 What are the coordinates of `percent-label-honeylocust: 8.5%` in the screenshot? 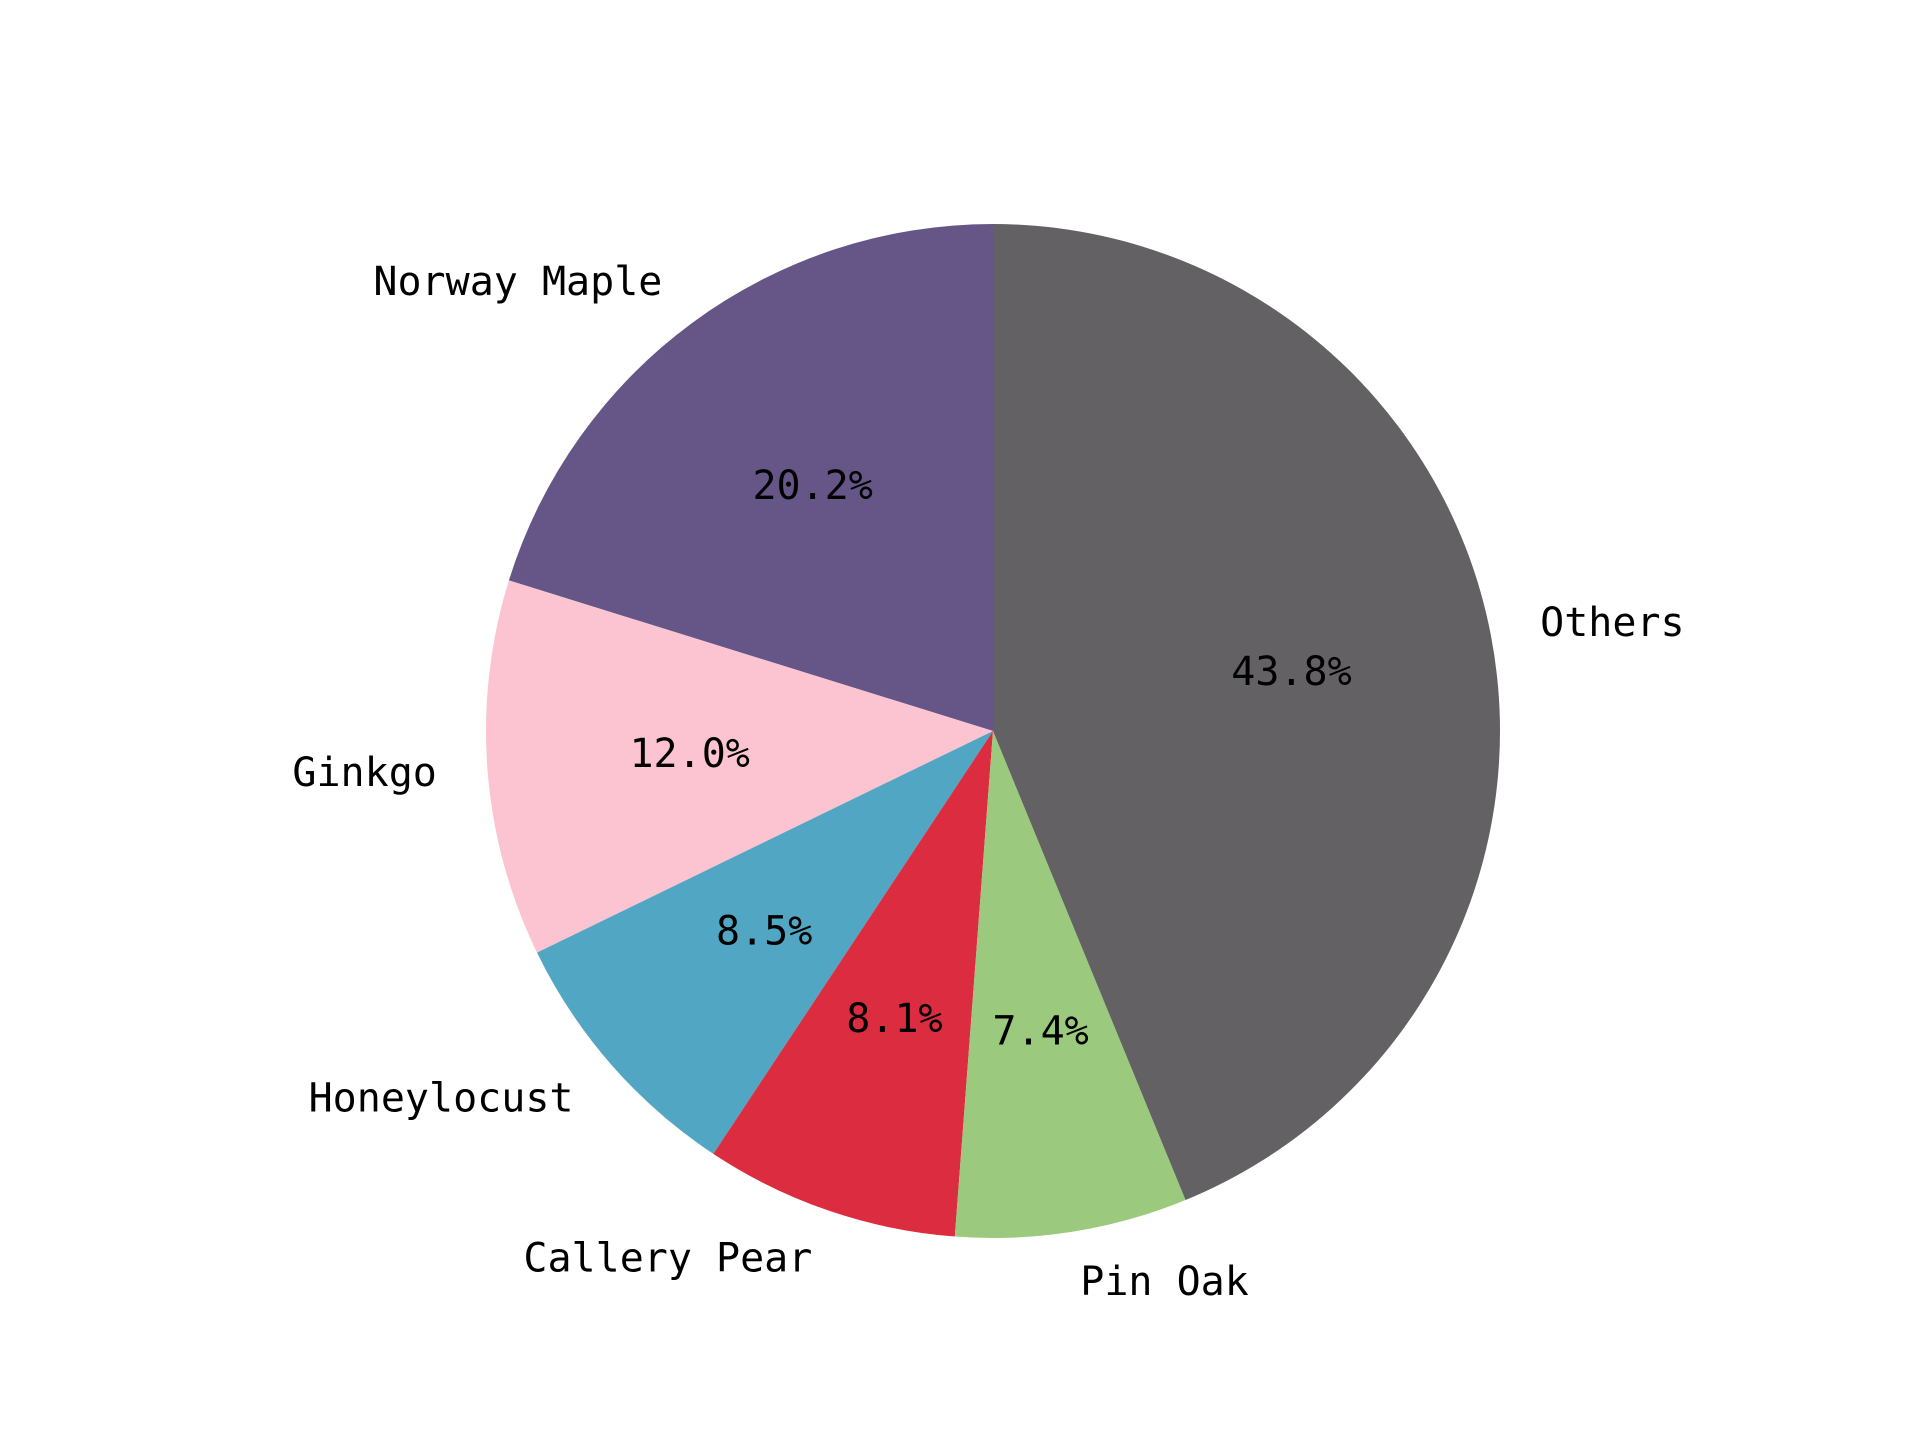 It's located at (764, 931).